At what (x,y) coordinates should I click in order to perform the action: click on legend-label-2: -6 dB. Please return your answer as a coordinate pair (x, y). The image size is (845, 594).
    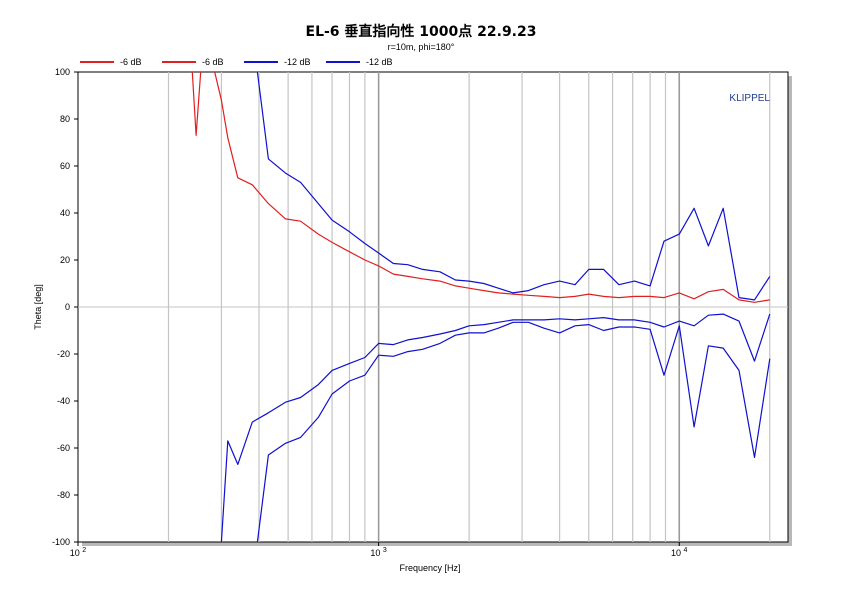
    Looking at the image, I should click on (213, 62).